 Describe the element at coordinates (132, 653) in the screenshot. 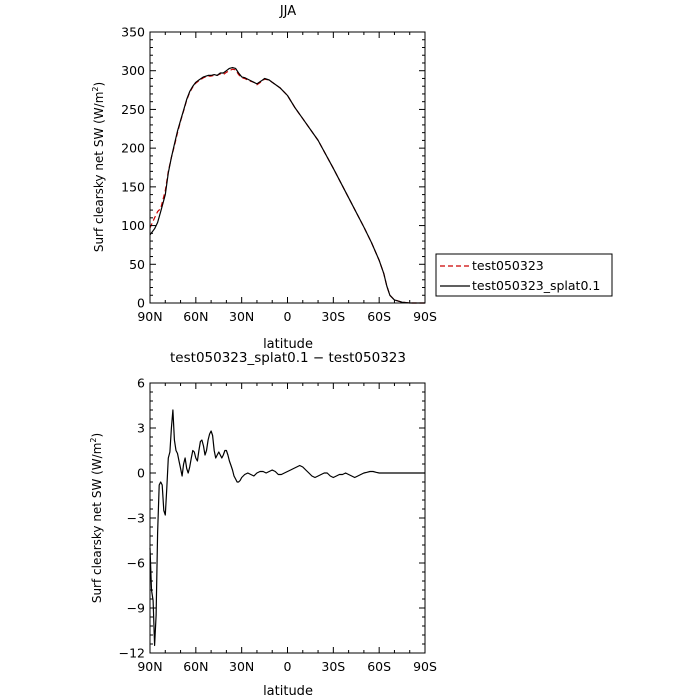

I see `bottom-y-tick-label: −12` at that location.